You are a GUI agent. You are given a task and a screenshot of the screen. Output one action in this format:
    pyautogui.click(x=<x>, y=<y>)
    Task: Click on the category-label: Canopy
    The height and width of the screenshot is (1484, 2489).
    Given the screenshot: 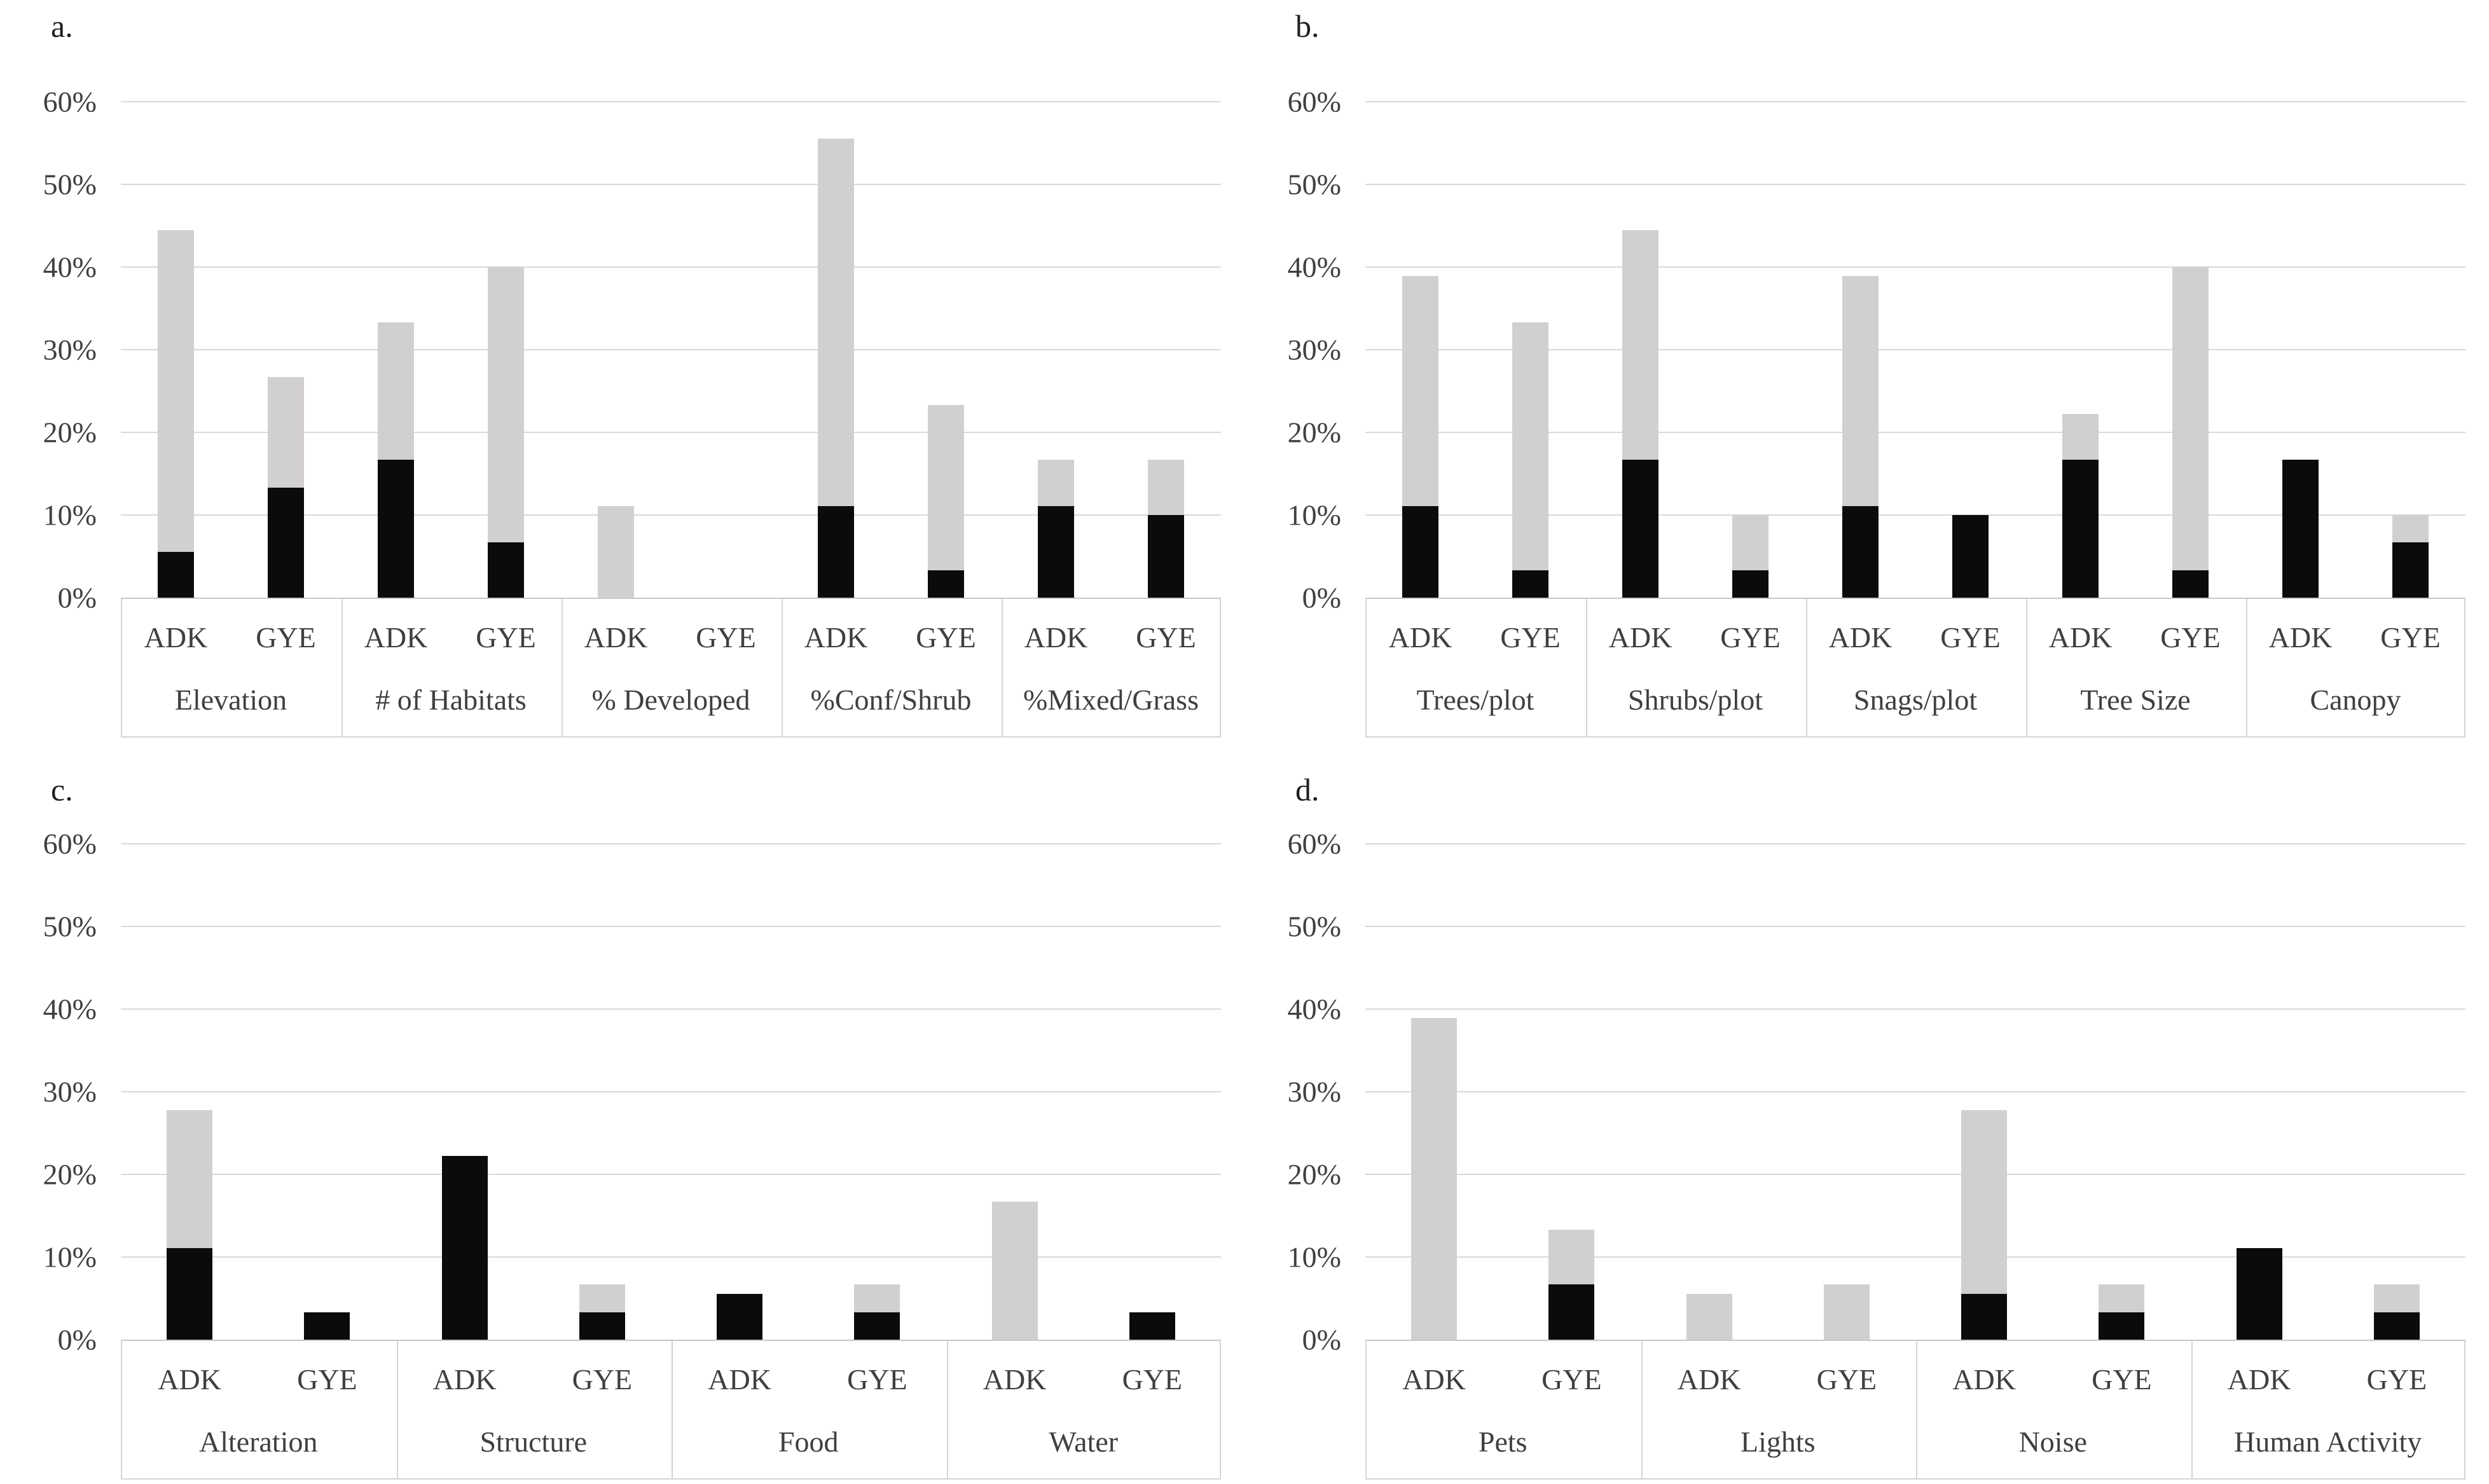 What is the action you would take?
    pyautogui.click(x=2355, y=700)
    